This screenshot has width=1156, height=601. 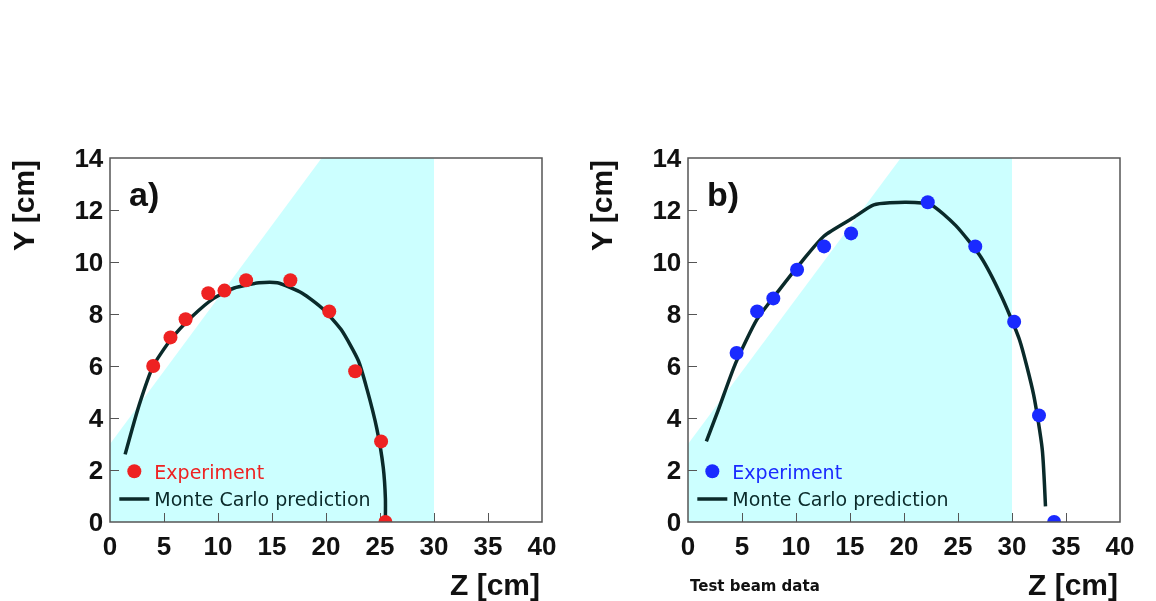 What do you see at coordinates (144, 194) in the screenshot?
I see `annotation: a)` at bounding box center [144, 194].